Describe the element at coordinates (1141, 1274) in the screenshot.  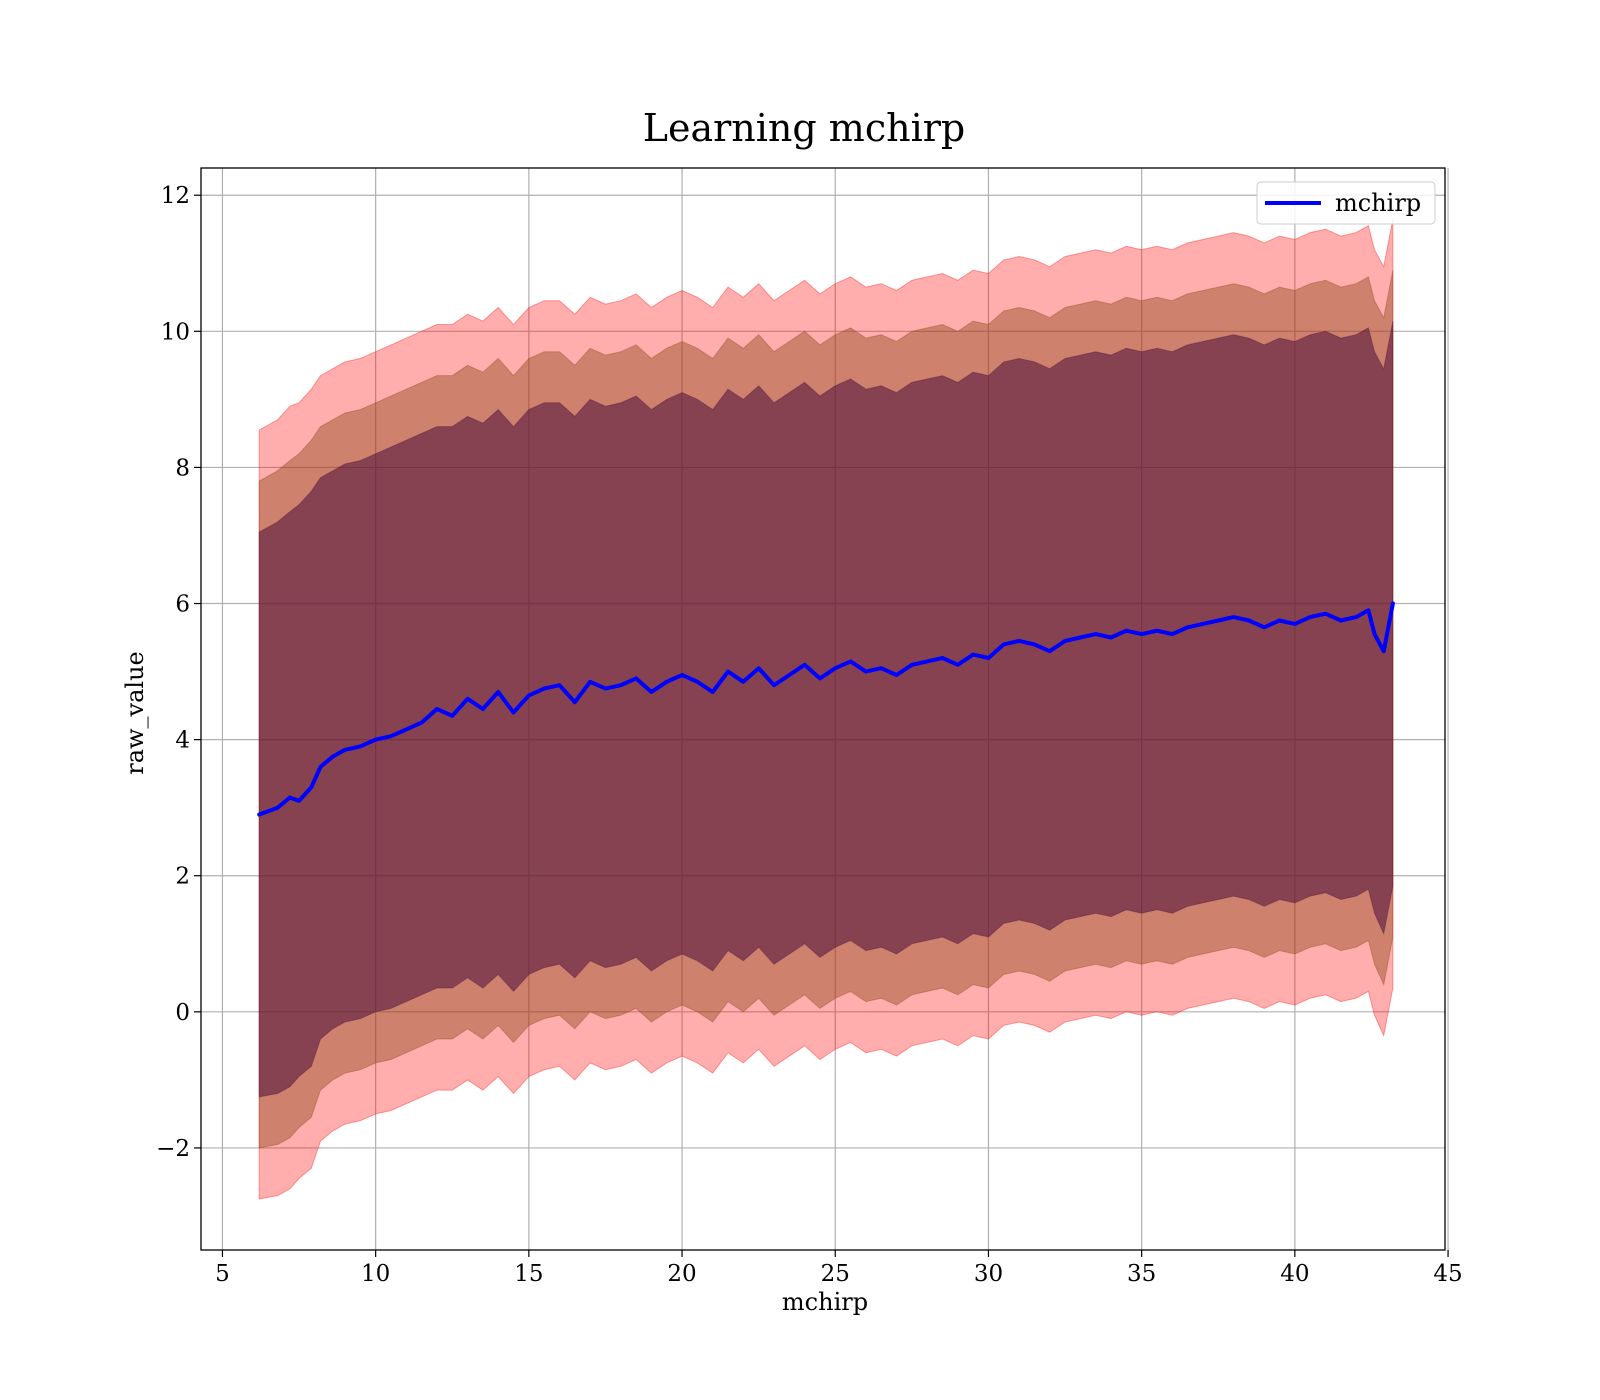
I see `x-tick-label: 35` at that location.